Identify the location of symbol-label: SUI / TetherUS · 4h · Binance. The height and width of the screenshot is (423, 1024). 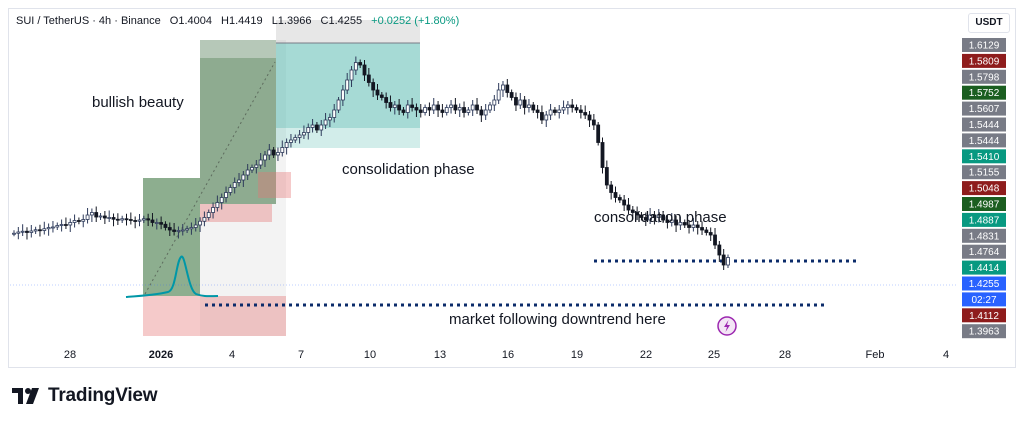
(88, 21).